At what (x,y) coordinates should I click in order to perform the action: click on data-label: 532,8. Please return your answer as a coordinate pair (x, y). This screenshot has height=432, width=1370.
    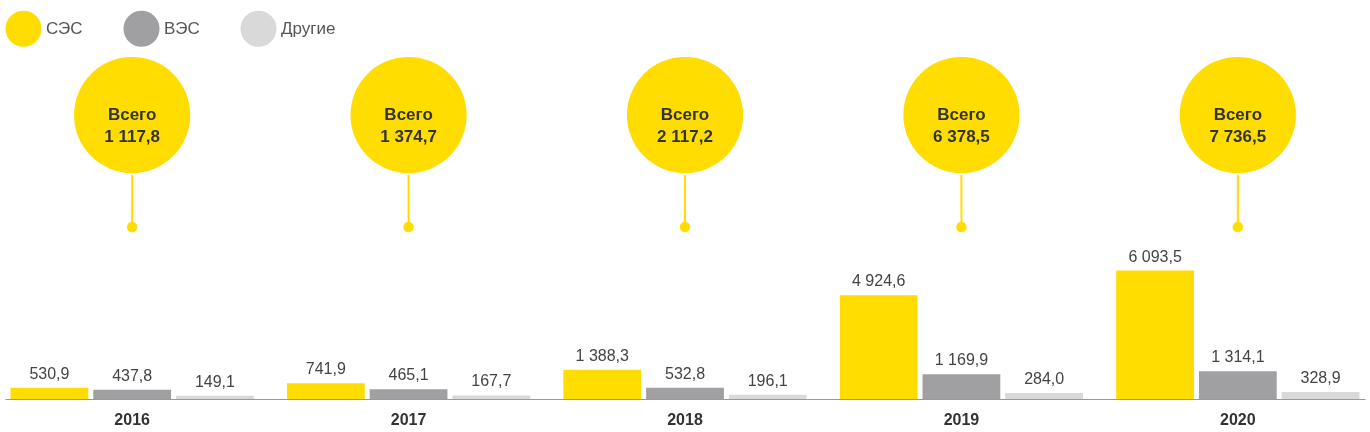
    Looking at the image, I should click on (685, 373).